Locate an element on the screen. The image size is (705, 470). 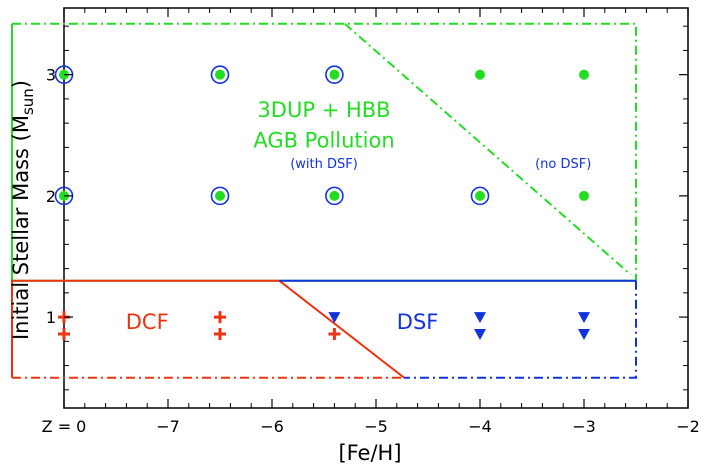
annotation-label: (no DSF) is located at coordinates (563, 164).